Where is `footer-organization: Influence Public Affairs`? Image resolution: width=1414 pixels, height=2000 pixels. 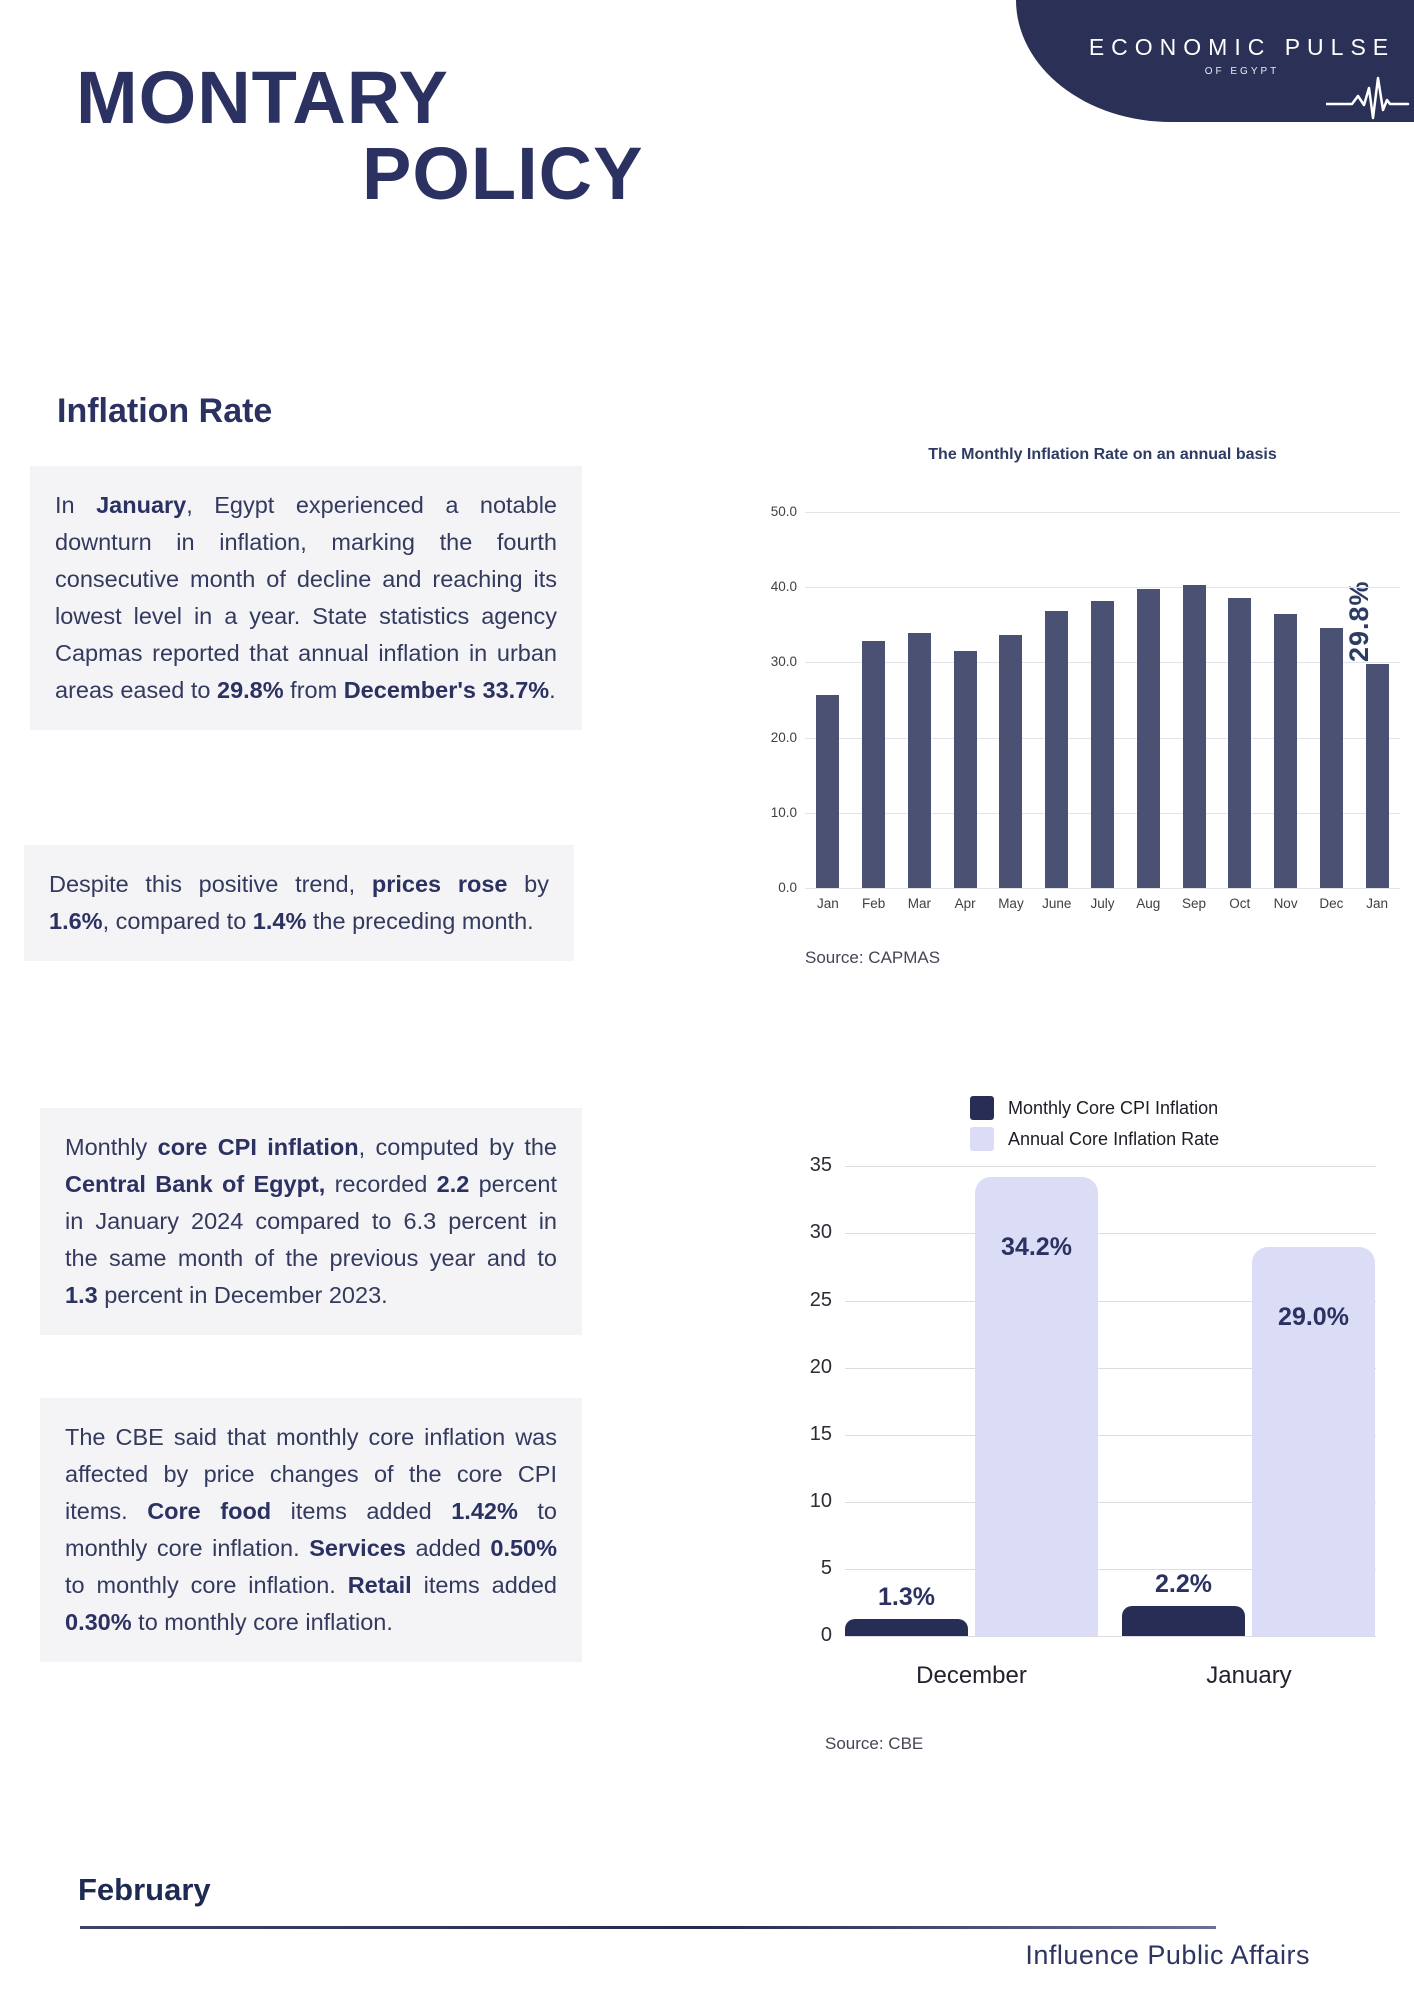
footer-organization: Influence Public Affairs is located at coordinates (1167, 1955).